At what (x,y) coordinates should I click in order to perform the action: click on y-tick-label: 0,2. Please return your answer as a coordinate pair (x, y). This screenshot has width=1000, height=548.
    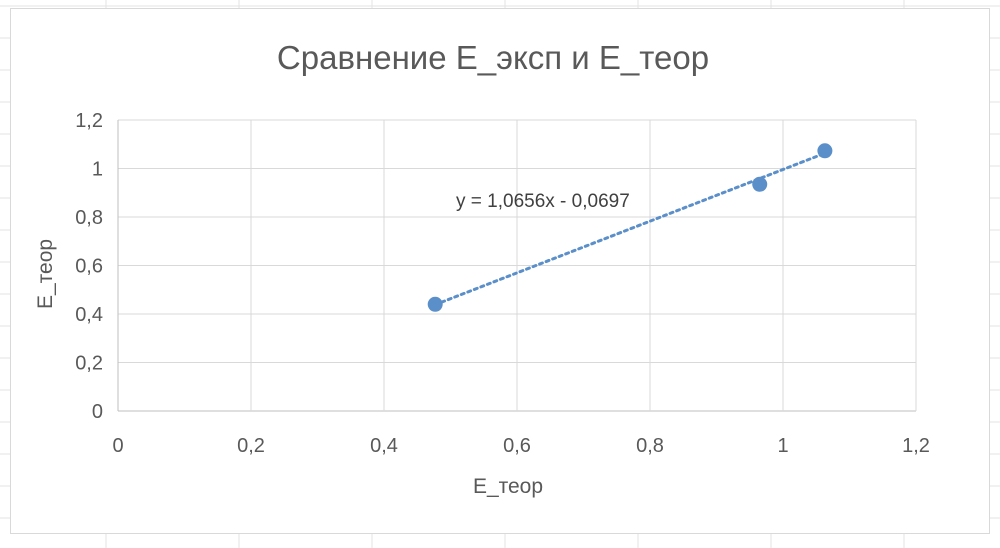
    Looking at the image, I should click on (89, 364).